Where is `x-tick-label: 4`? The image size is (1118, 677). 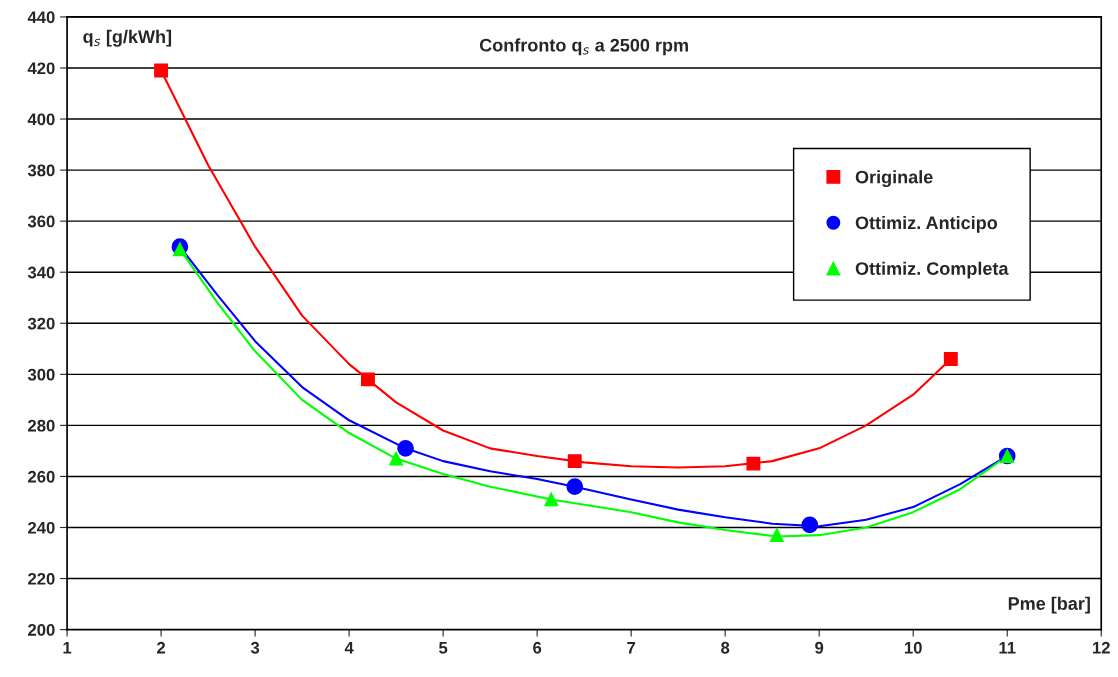
x-tick-label: 4 is located at coordinates (349, 648).